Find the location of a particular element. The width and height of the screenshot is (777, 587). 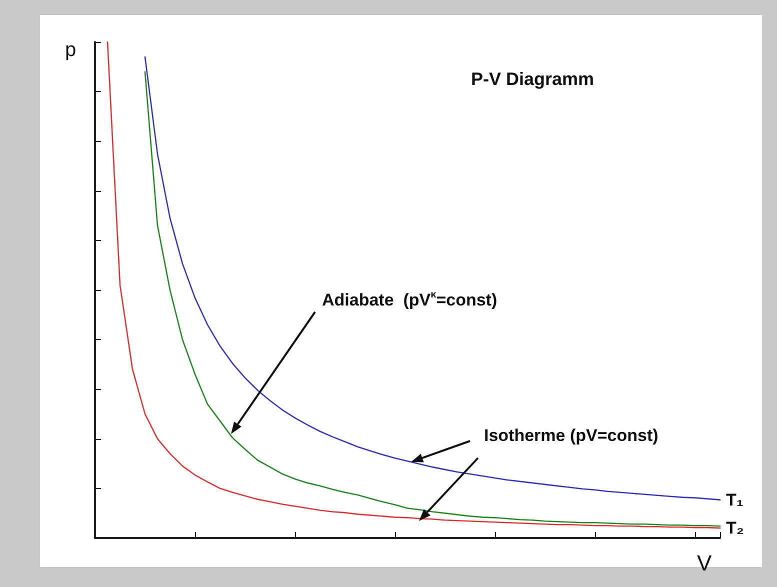

x-axis-title: V is located at coordinates (704, 563).